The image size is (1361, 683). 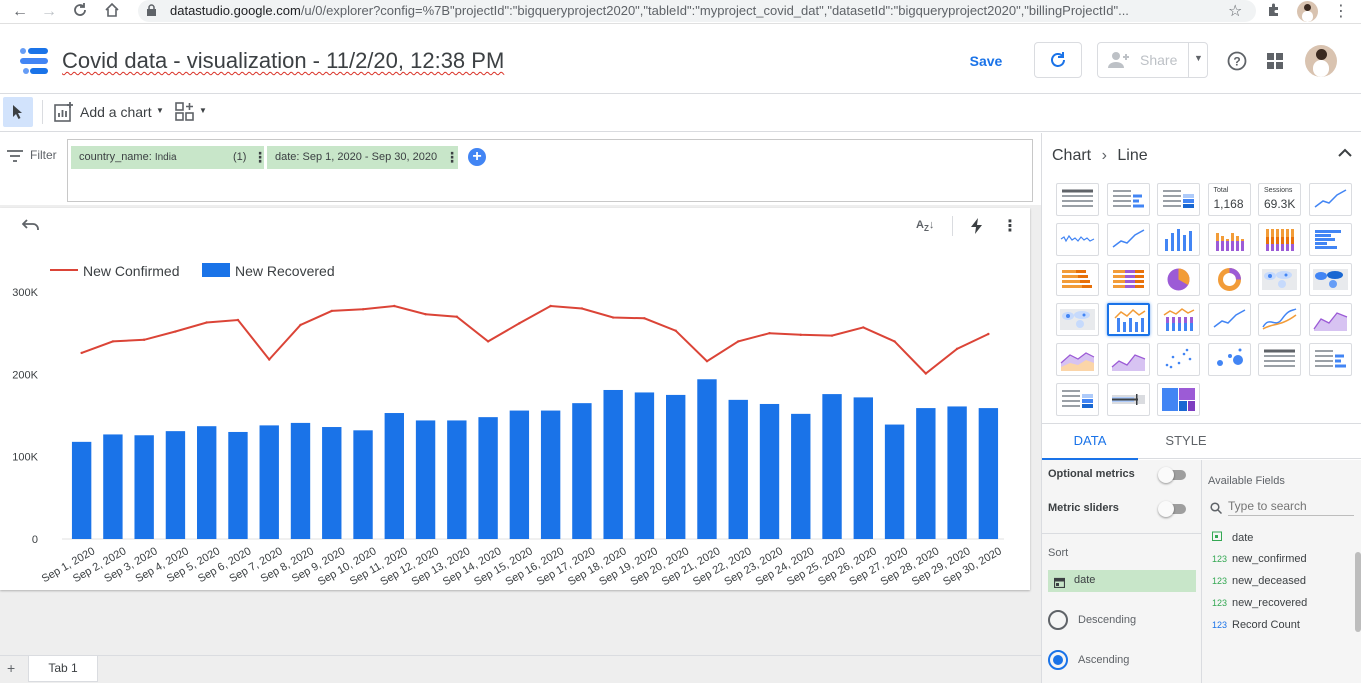 I want to click on undo-reset-icon, so click(x=30, y=227).